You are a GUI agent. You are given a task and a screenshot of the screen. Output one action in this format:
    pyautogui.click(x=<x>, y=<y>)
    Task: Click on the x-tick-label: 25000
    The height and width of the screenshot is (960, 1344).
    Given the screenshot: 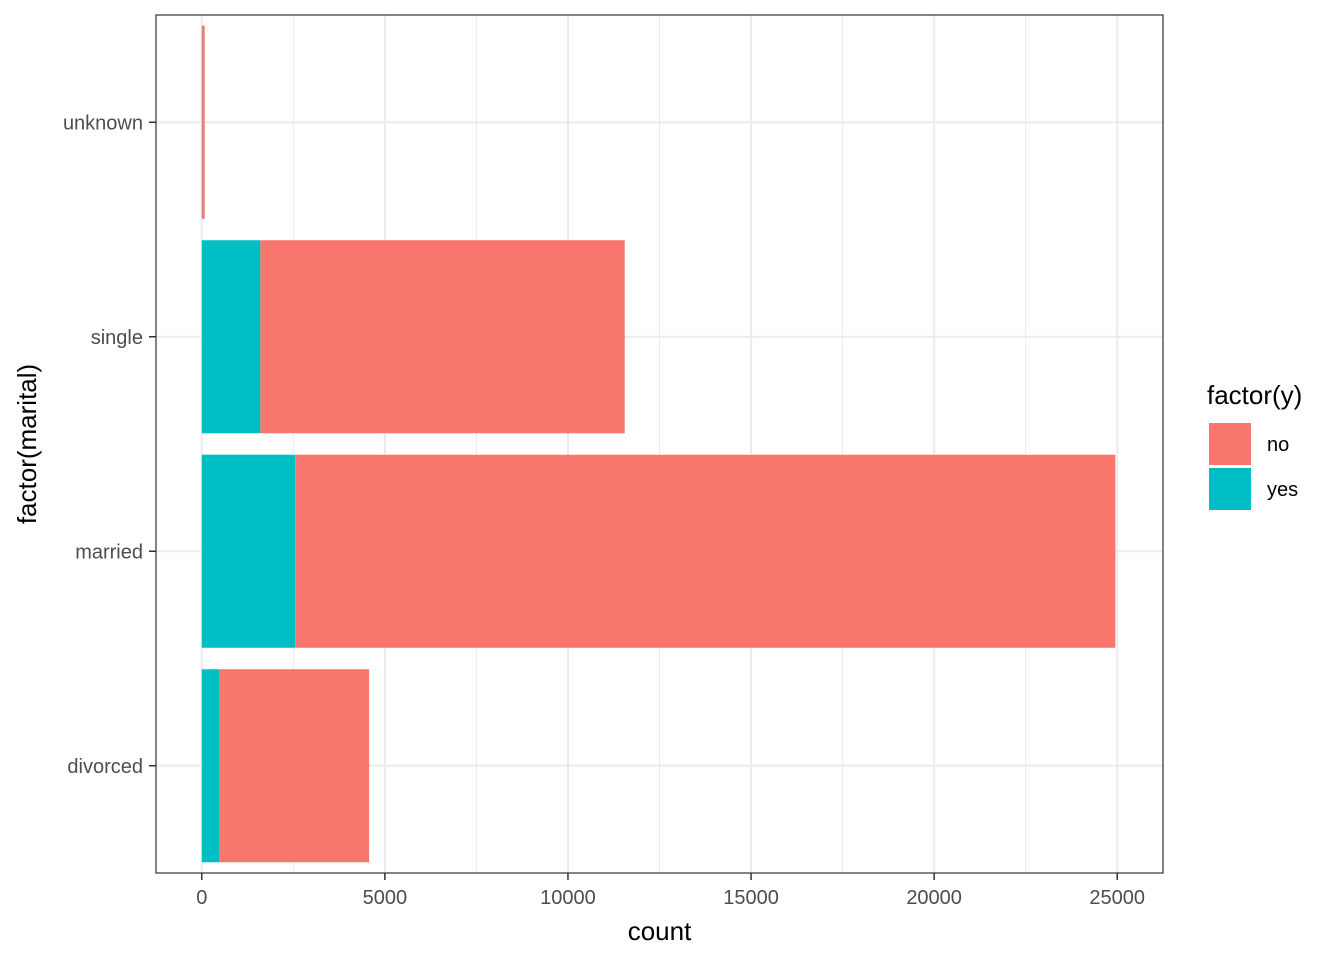 What is the action you would take?
    pyautogui.click(x=1117, y=898)
    